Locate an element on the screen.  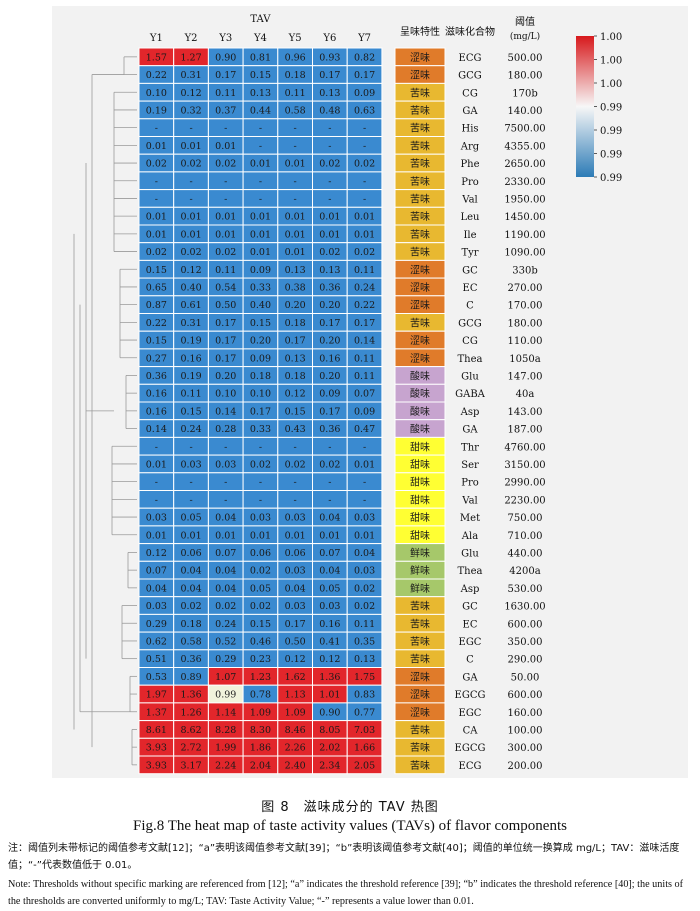
cell-value: 0.04 is located at coordinates (329, 518).